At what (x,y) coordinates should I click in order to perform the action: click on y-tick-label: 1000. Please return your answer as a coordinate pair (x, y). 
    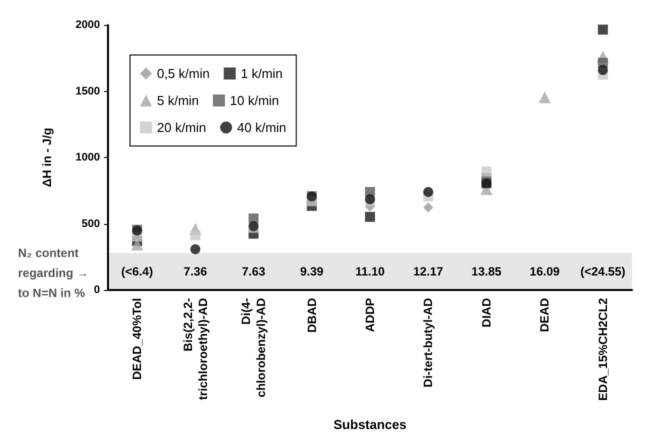
    Looking at the image, I should click on (88, 158).